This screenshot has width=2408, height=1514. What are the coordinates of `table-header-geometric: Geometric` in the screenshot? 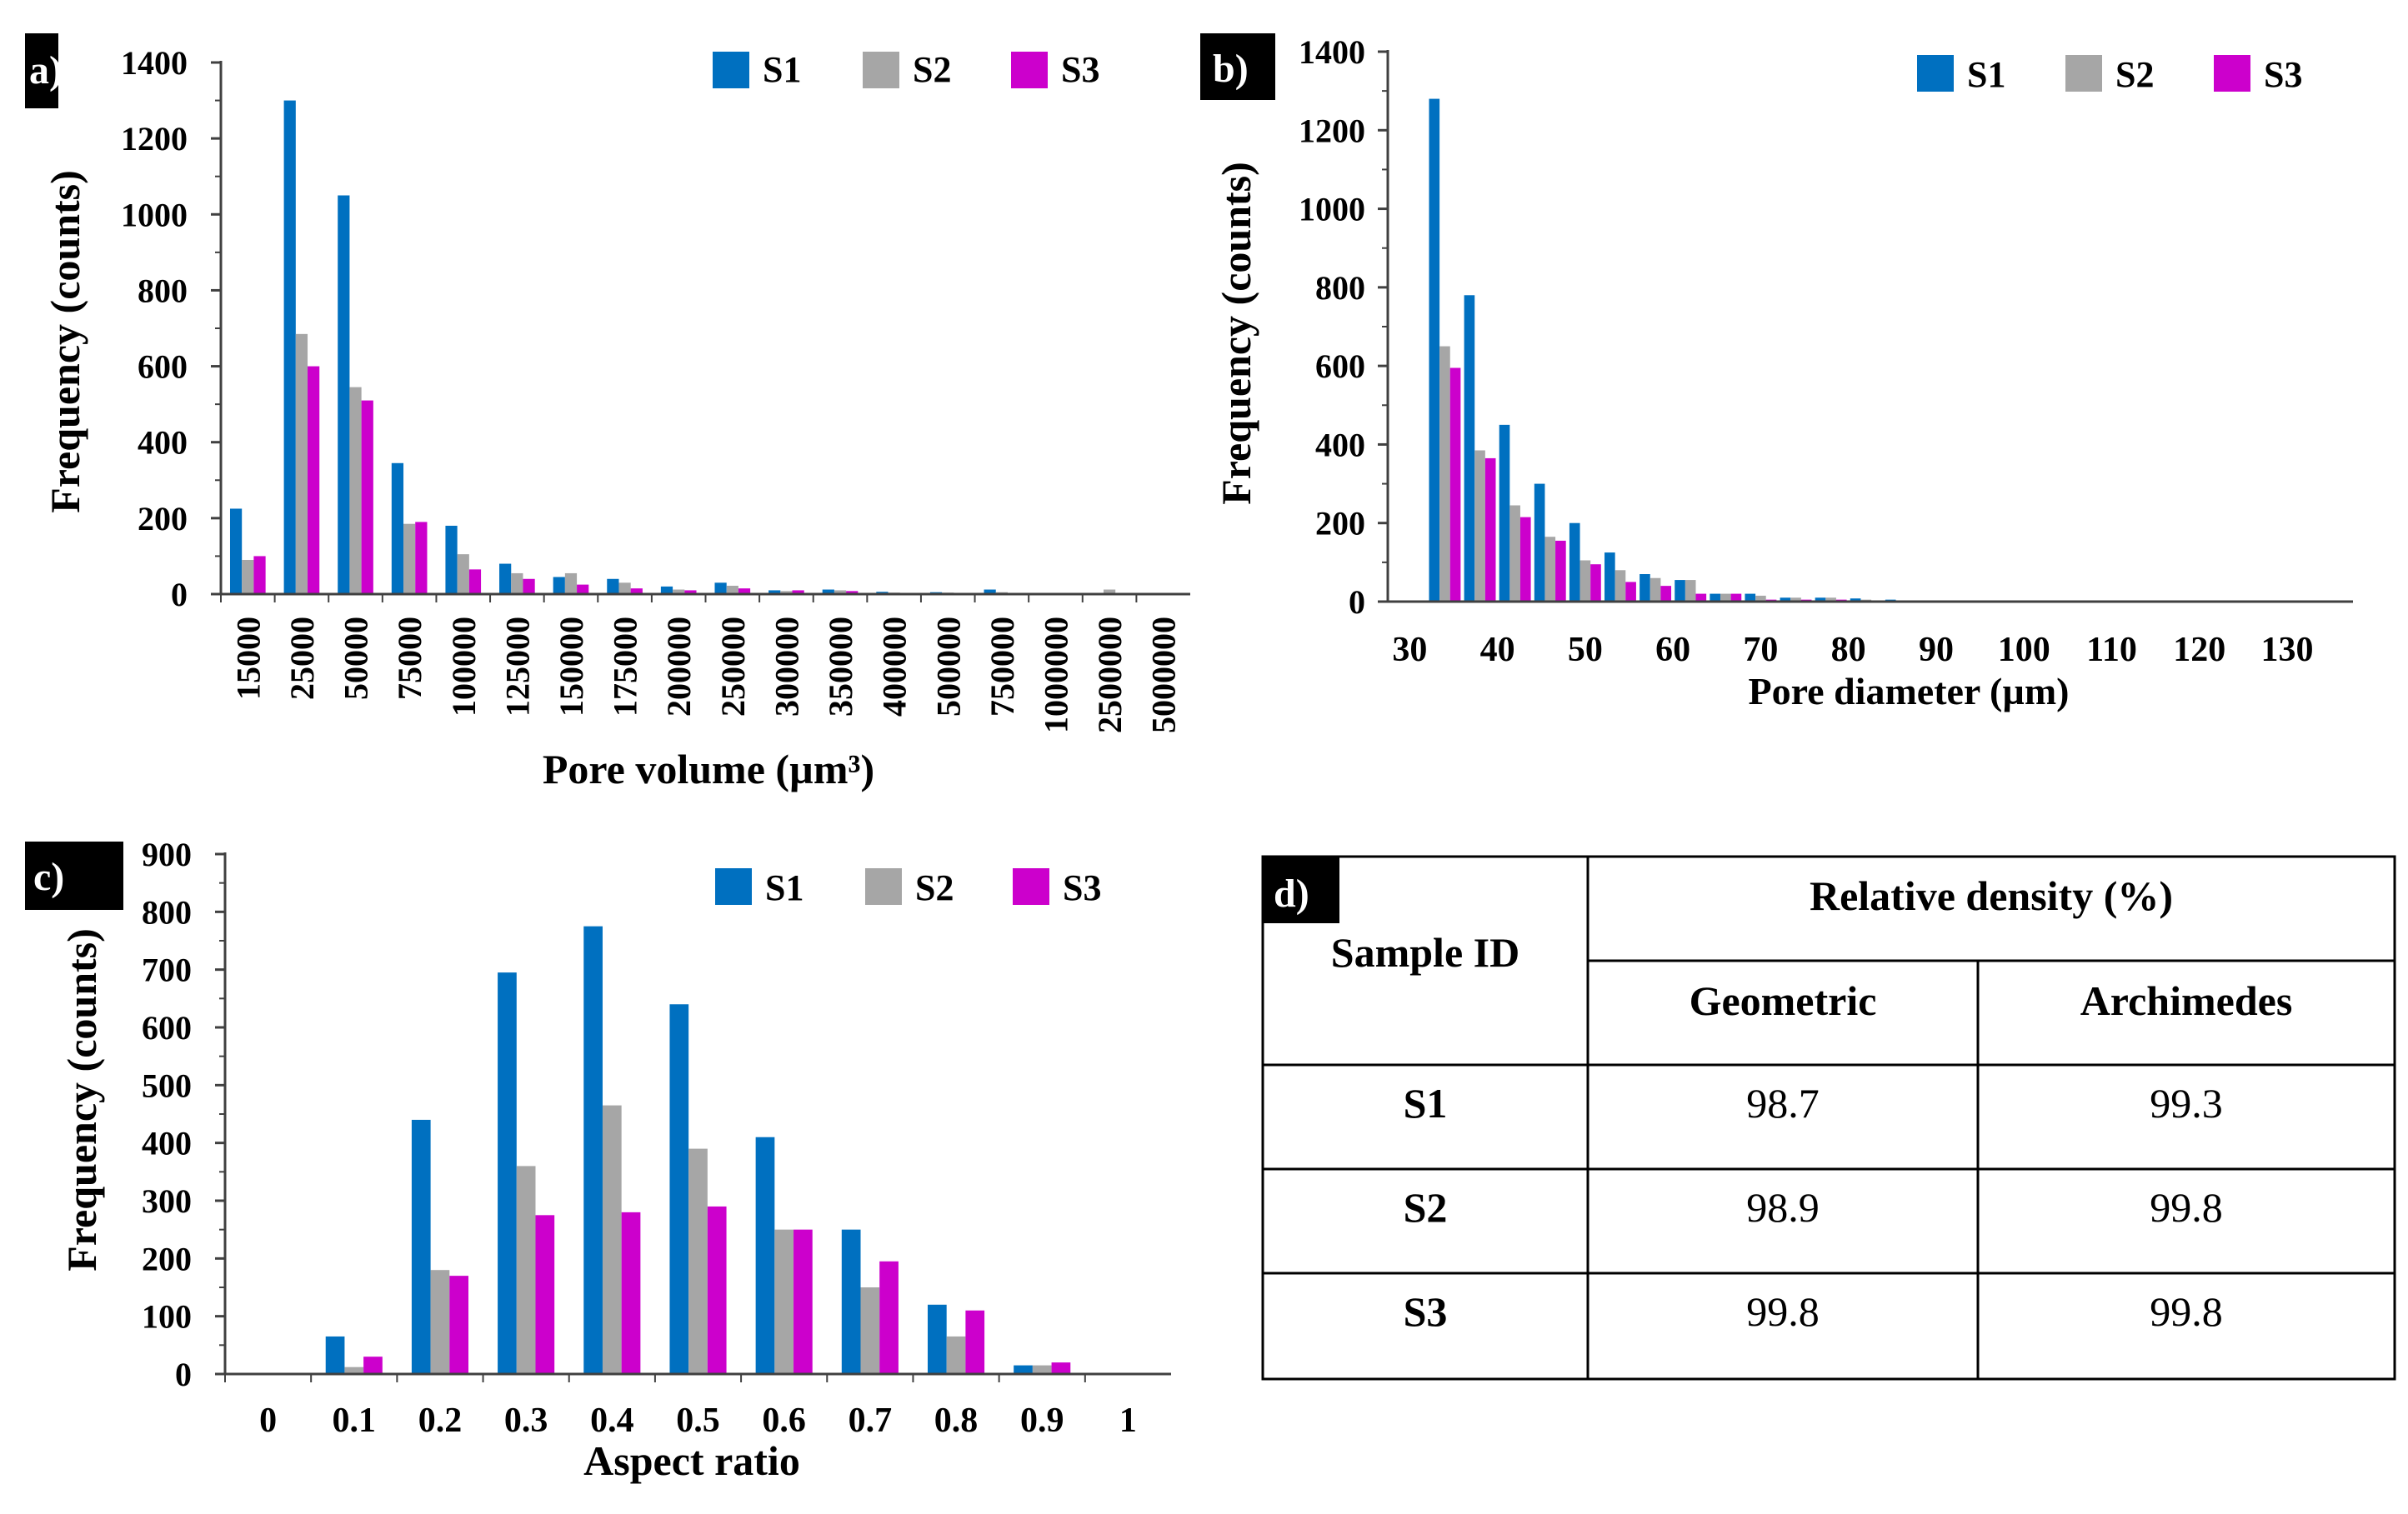 It's located at (1783, 1000).